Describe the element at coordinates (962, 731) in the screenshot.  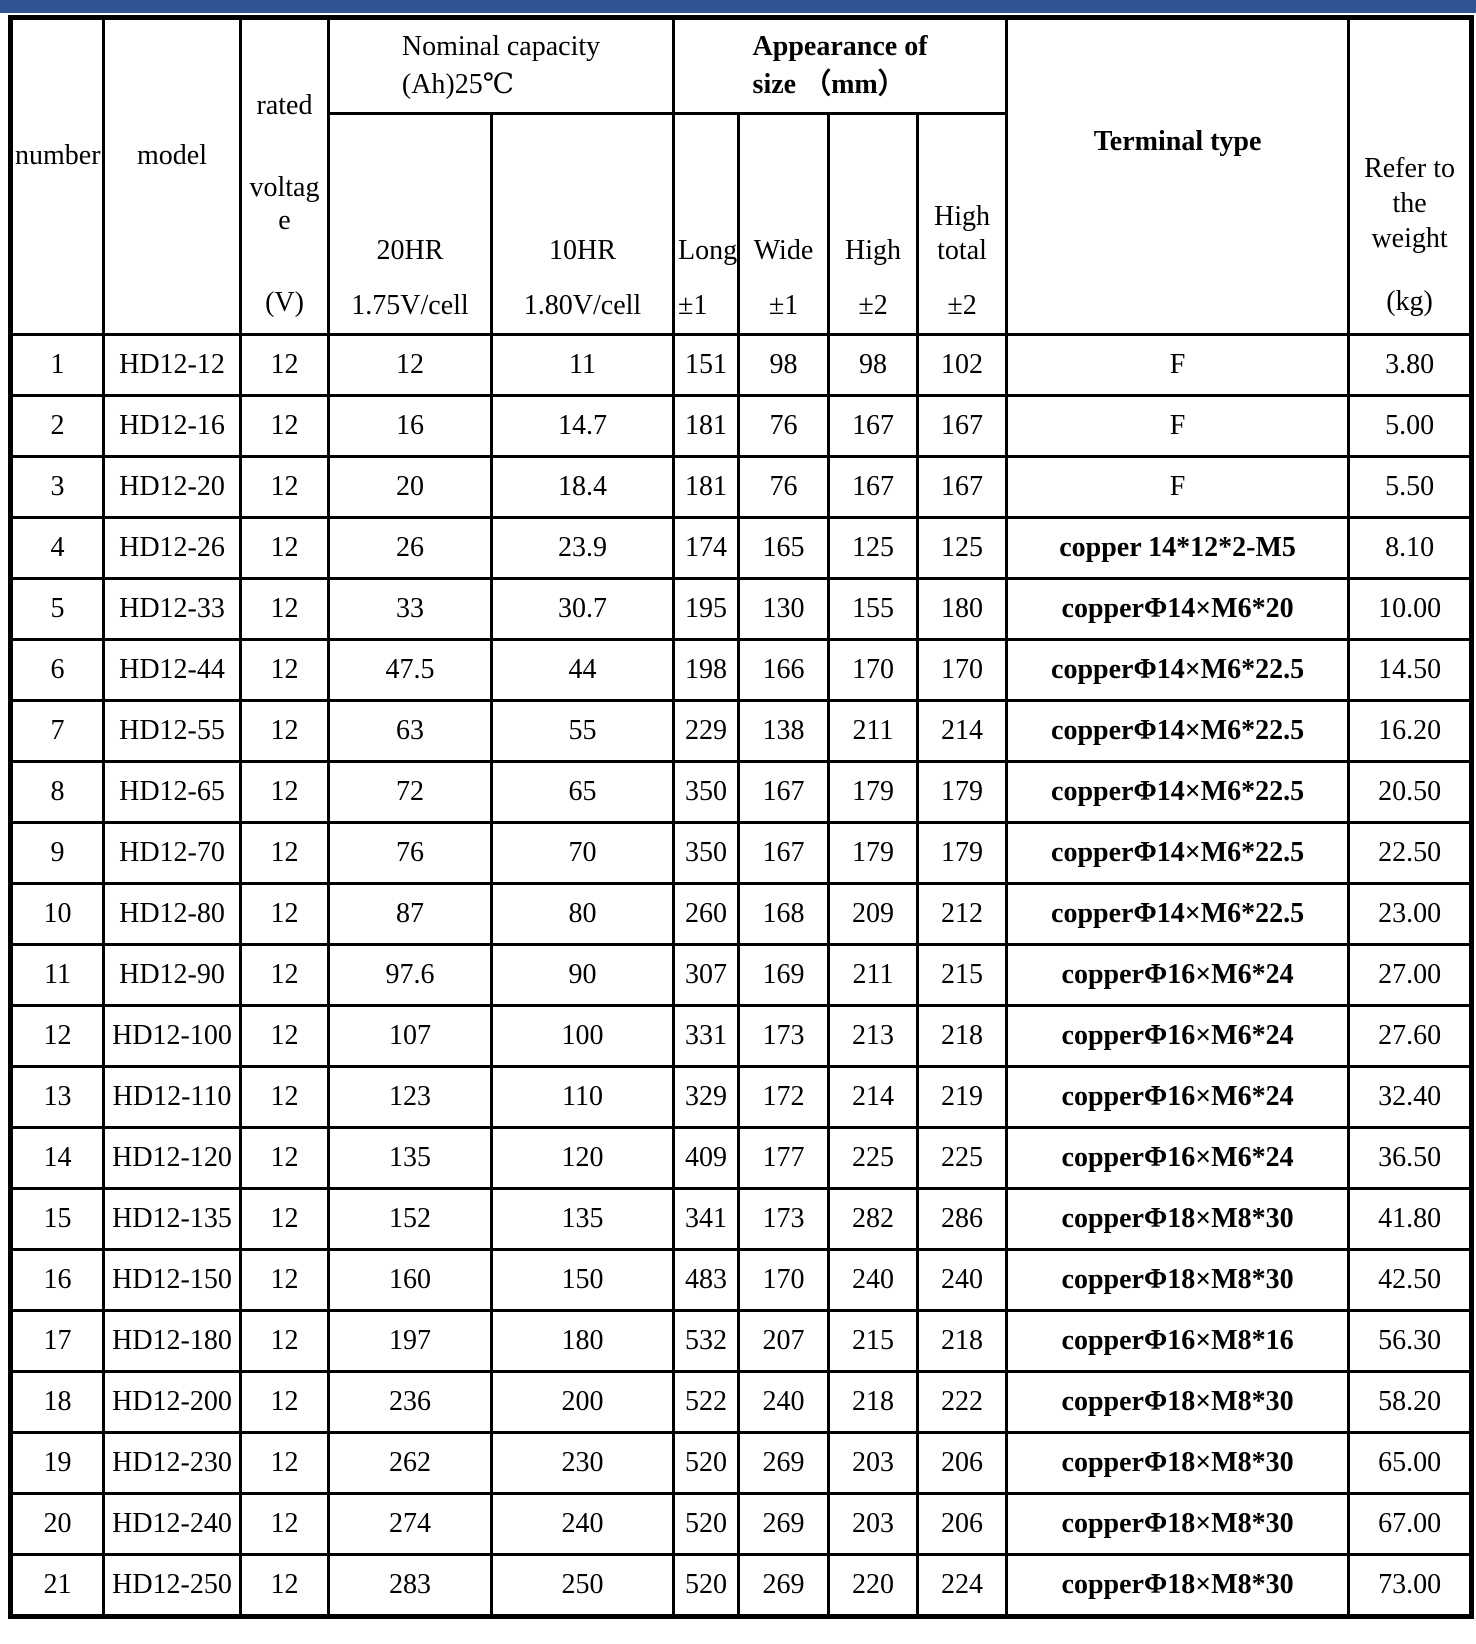
I see `cell-high_total: 214` at that location.